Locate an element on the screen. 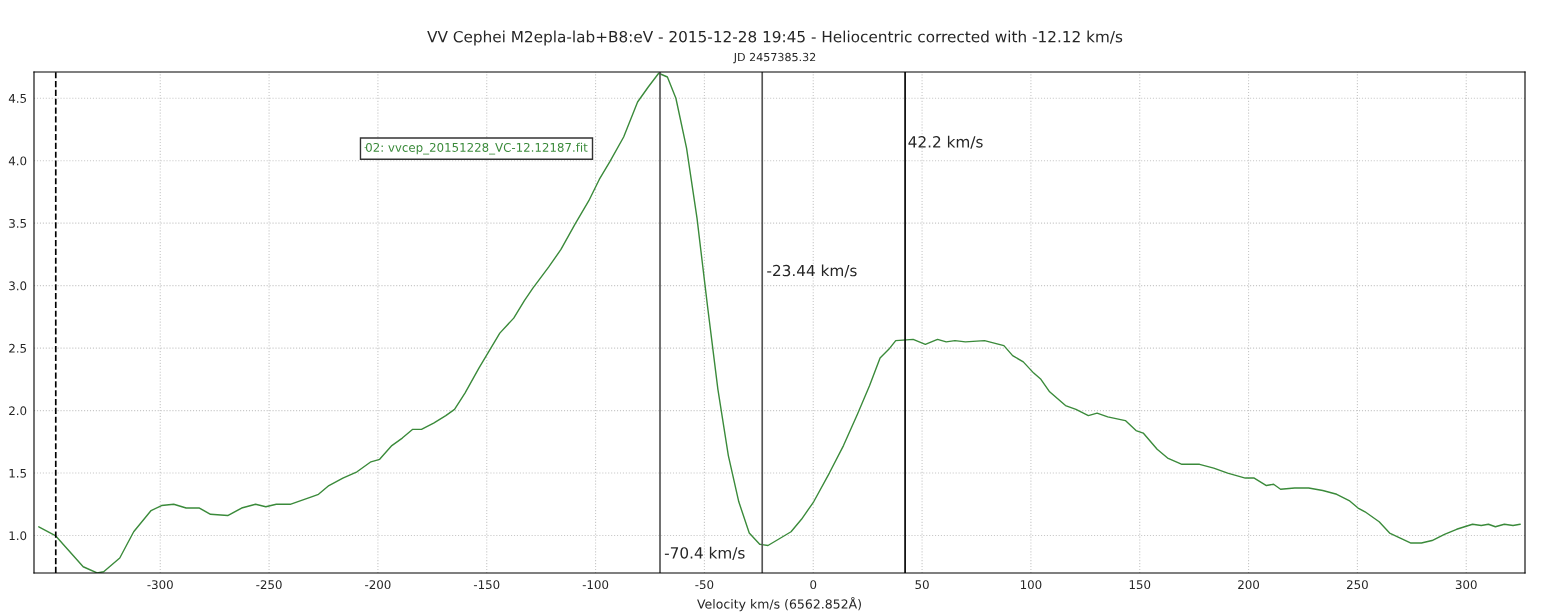  annotation: 42.2 km/s is located at coordinates (945, 142).